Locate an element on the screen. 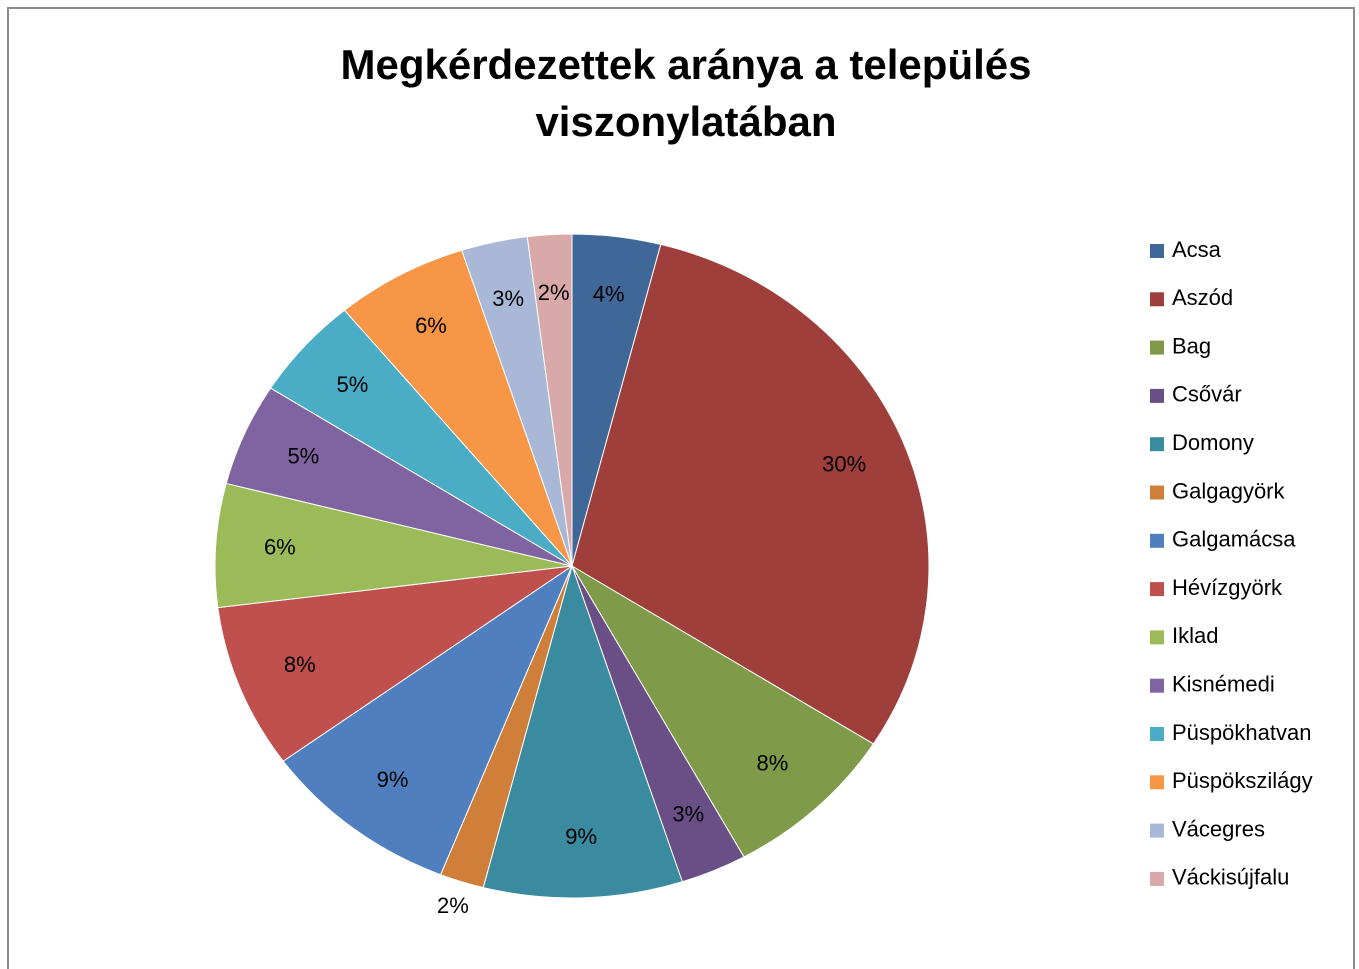  legend-label: Acsa is located at coordinates (1197, 249).